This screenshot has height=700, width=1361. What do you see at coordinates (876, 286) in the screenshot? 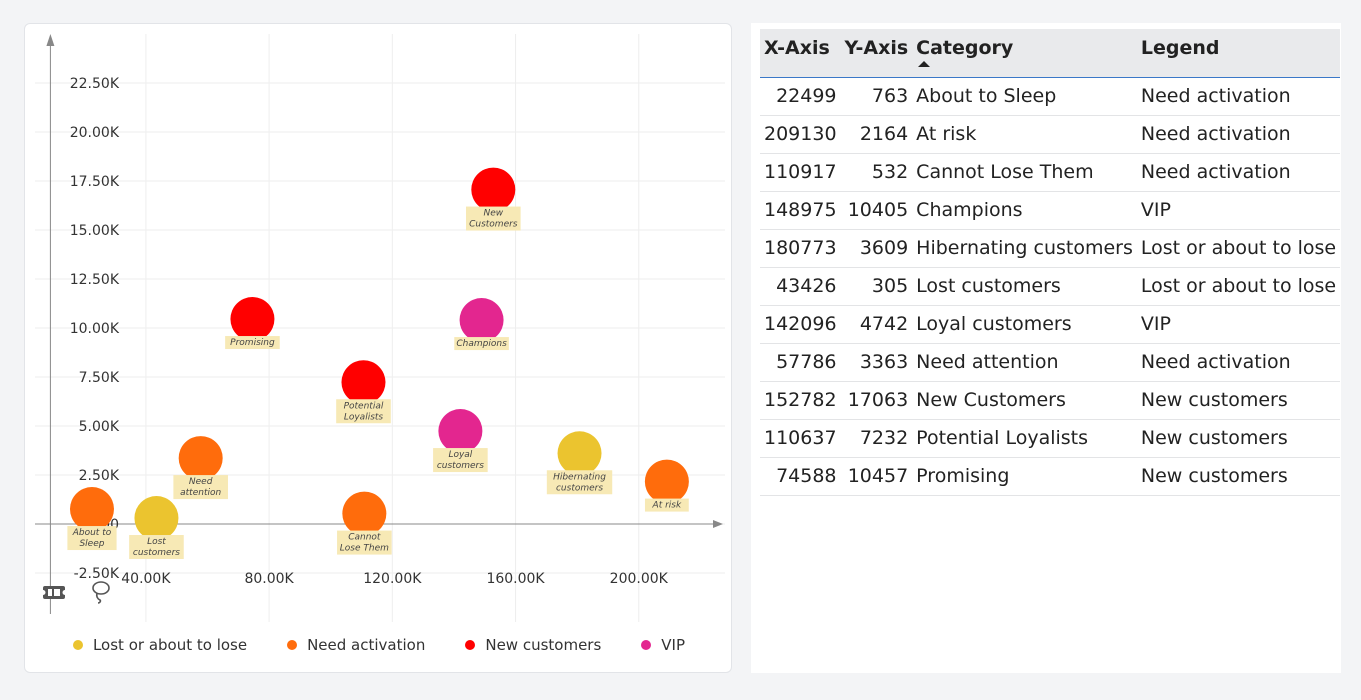
I see `cell-y-axis: 305` at bounding box center [876, 286].